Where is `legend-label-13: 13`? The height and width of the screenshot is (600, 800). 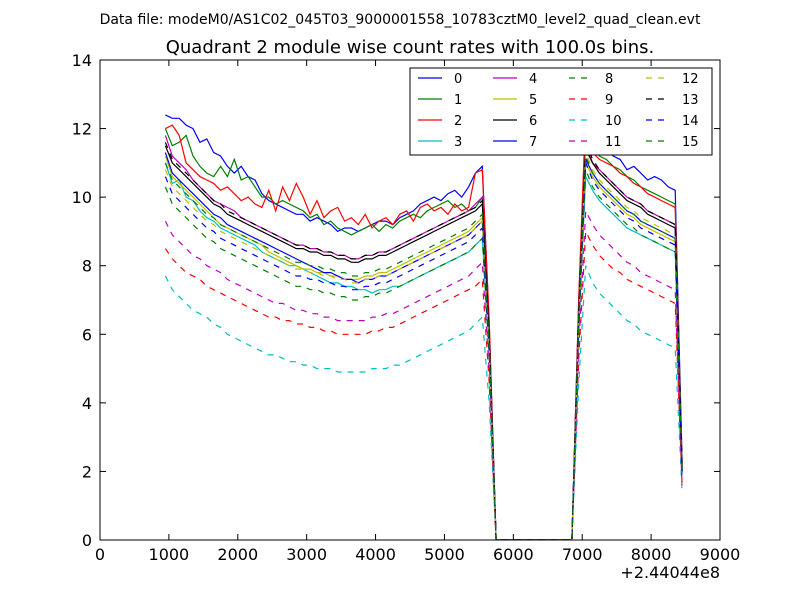
legend-label-13: 13 is located at coordinates (690, 100).